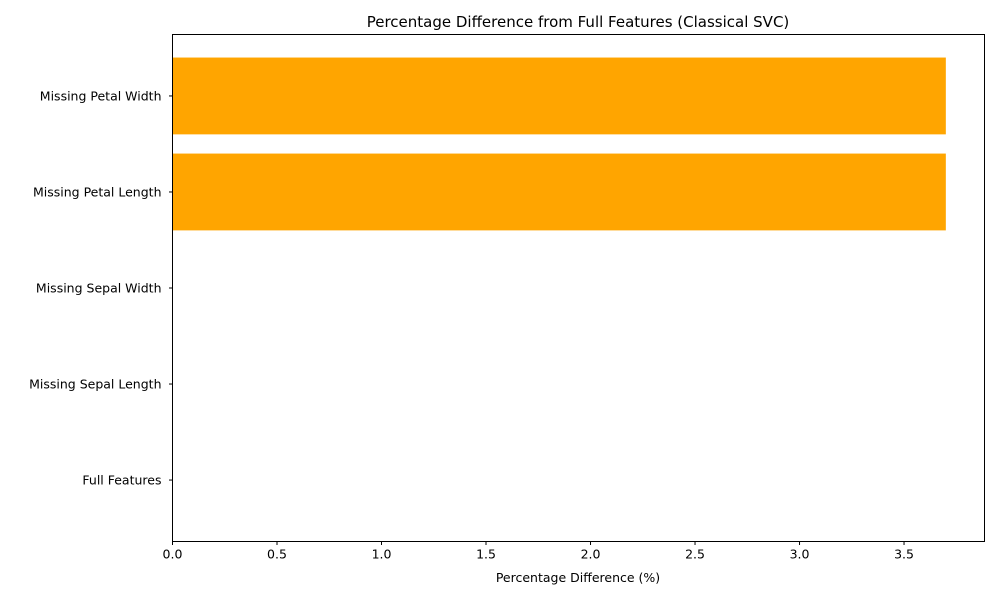 The height and width of the screenshot is (600, 1000). What do you see at coordinates (101, 95) in the screenshot?
I see `y-tick-label: Missing Petal Width` at bounding box center [101, 95].